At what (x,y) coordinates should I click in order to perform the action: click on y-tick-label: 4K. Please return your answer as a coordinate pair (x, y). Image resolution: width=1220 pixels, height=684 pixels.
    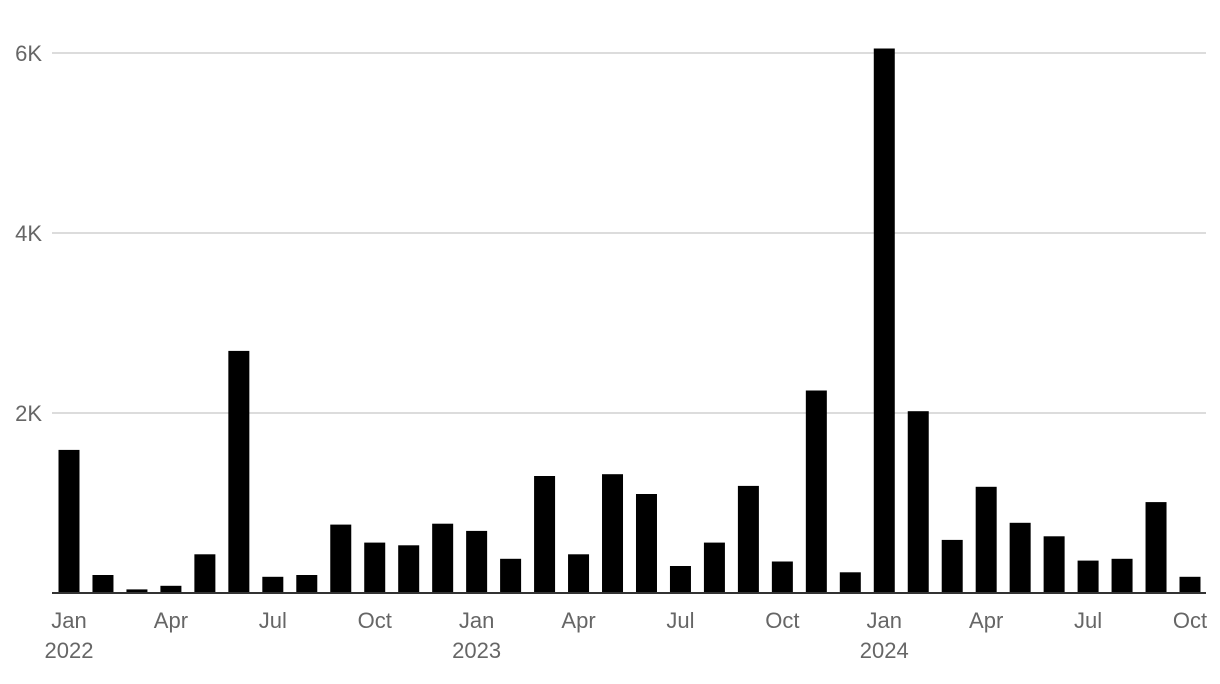
    Looking at the image, I should click on (28, 233).